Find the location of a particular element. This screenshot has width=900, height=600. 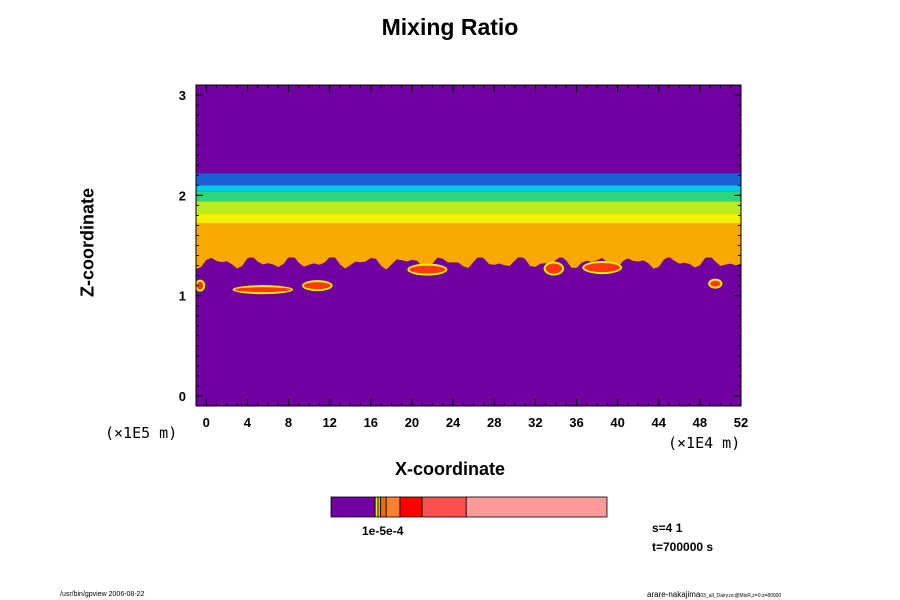

x-tick-label-13: 52 is located at coordinates (741, 422).